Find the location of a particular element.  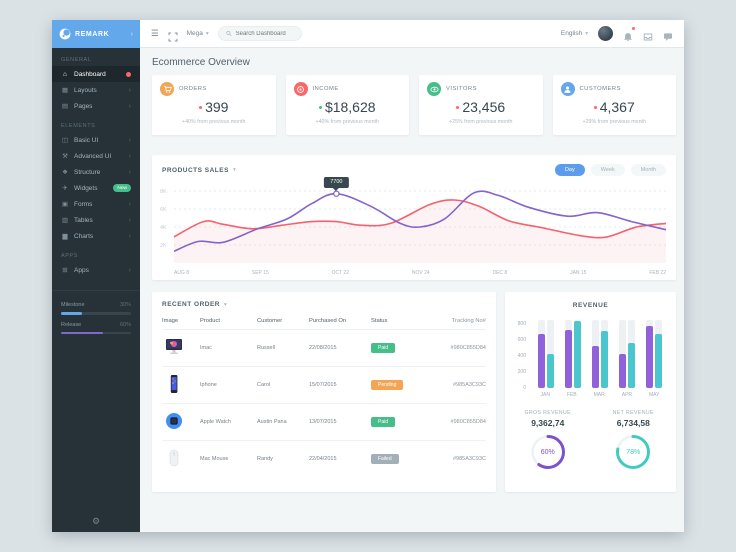

language-label: English is located at coordinates (571, 33).